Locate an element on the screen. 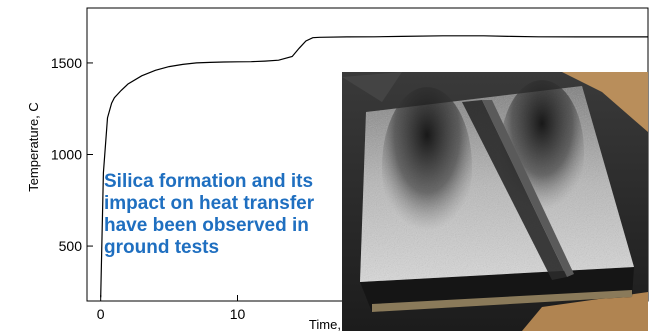 Image resolution: width=653 pixels, height=333 pixels. caption-line-1: Silica formation and its is located at coordinates (209, 182).